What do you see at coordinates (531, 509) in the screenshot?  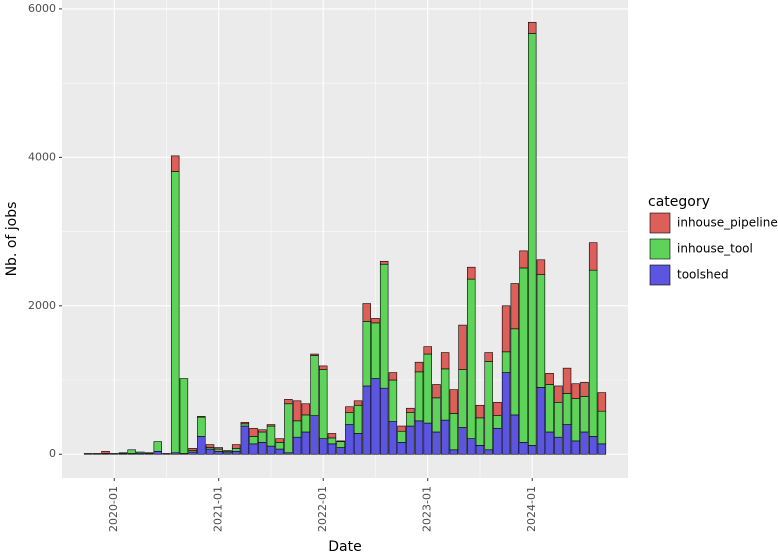 I see `x-tick-label: 2024-01` at bounding box center [531, 509].